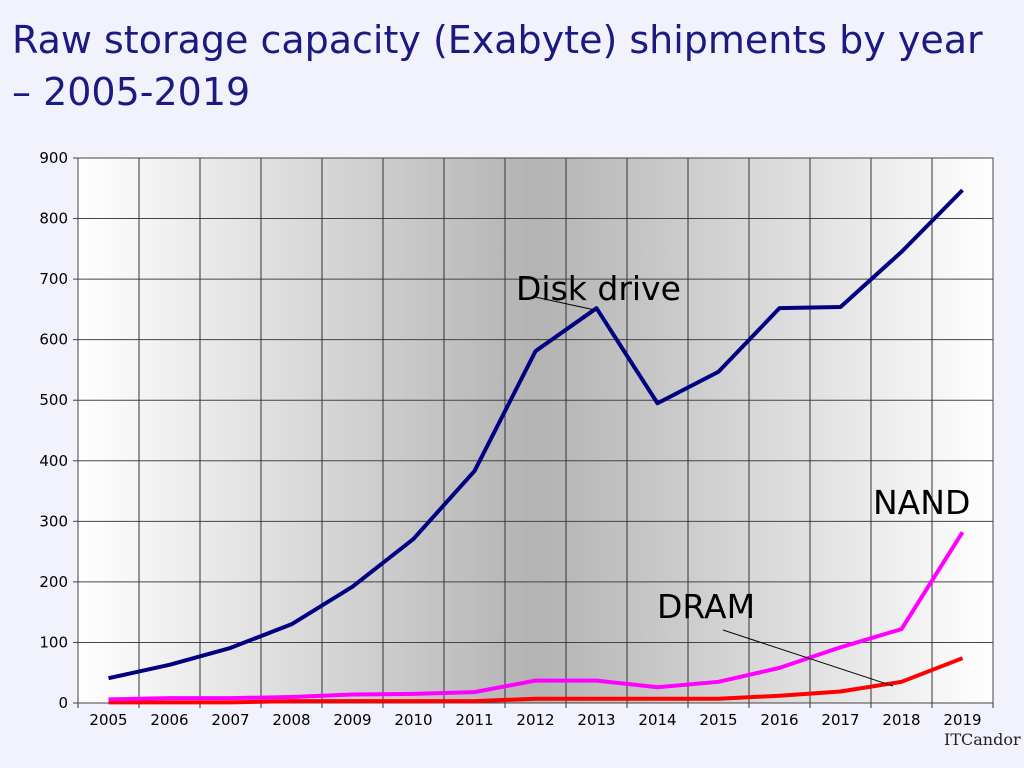 The image size is (1024, 768). Describe the element at coordinates (53, 158) in the screenshot. I see `y-tick-label: 900` at that location.